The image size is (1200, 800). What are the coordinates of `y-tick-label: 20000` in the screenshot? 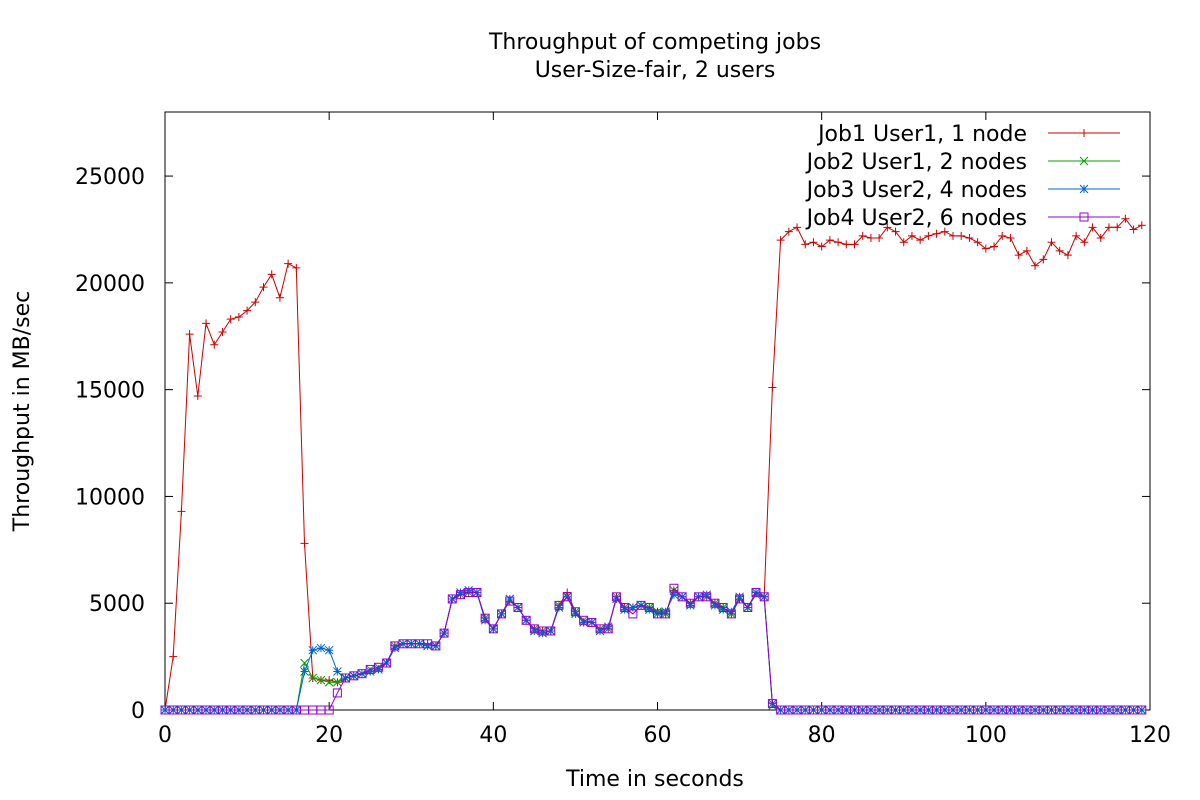 It's located at (110, 284).